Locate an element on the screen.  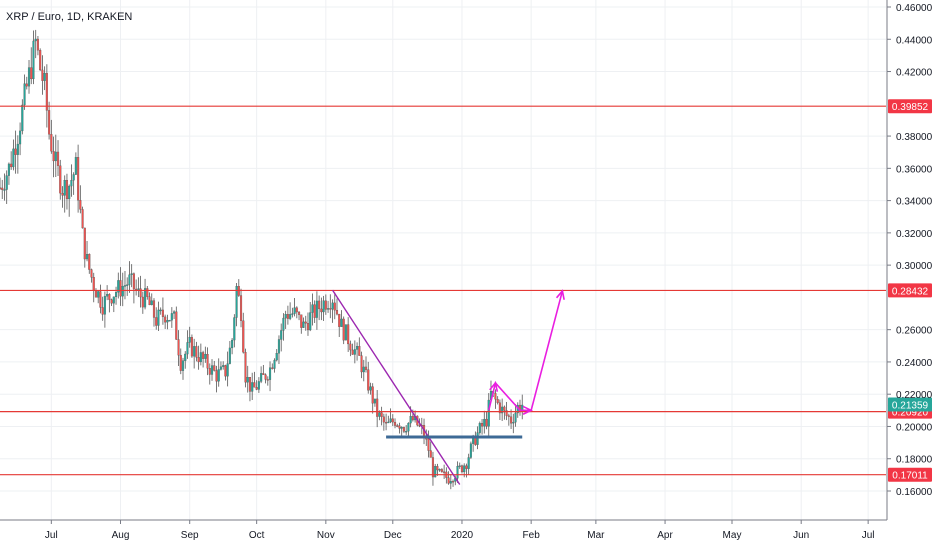
y-tick-label: 0.46000 is located at coordinates (914, 8).